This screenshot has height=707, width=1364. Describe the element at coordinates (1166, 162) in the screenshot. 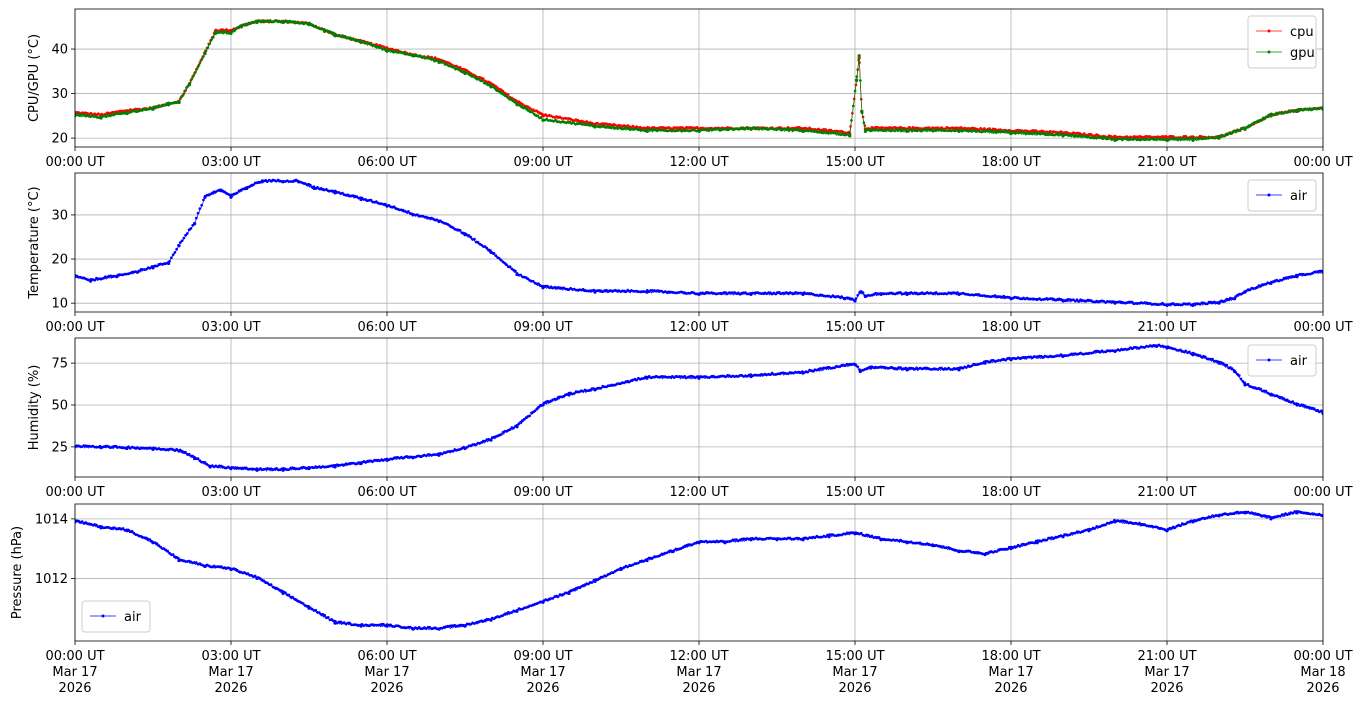

I see `x-tick-label: 21:00 UT` at that location.